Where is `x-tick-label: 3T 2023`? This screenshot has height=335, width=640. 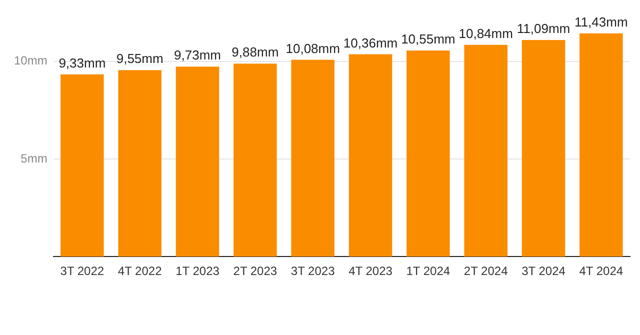 x-tick-label: 3T 2023 is located at coordinates (313, 271).